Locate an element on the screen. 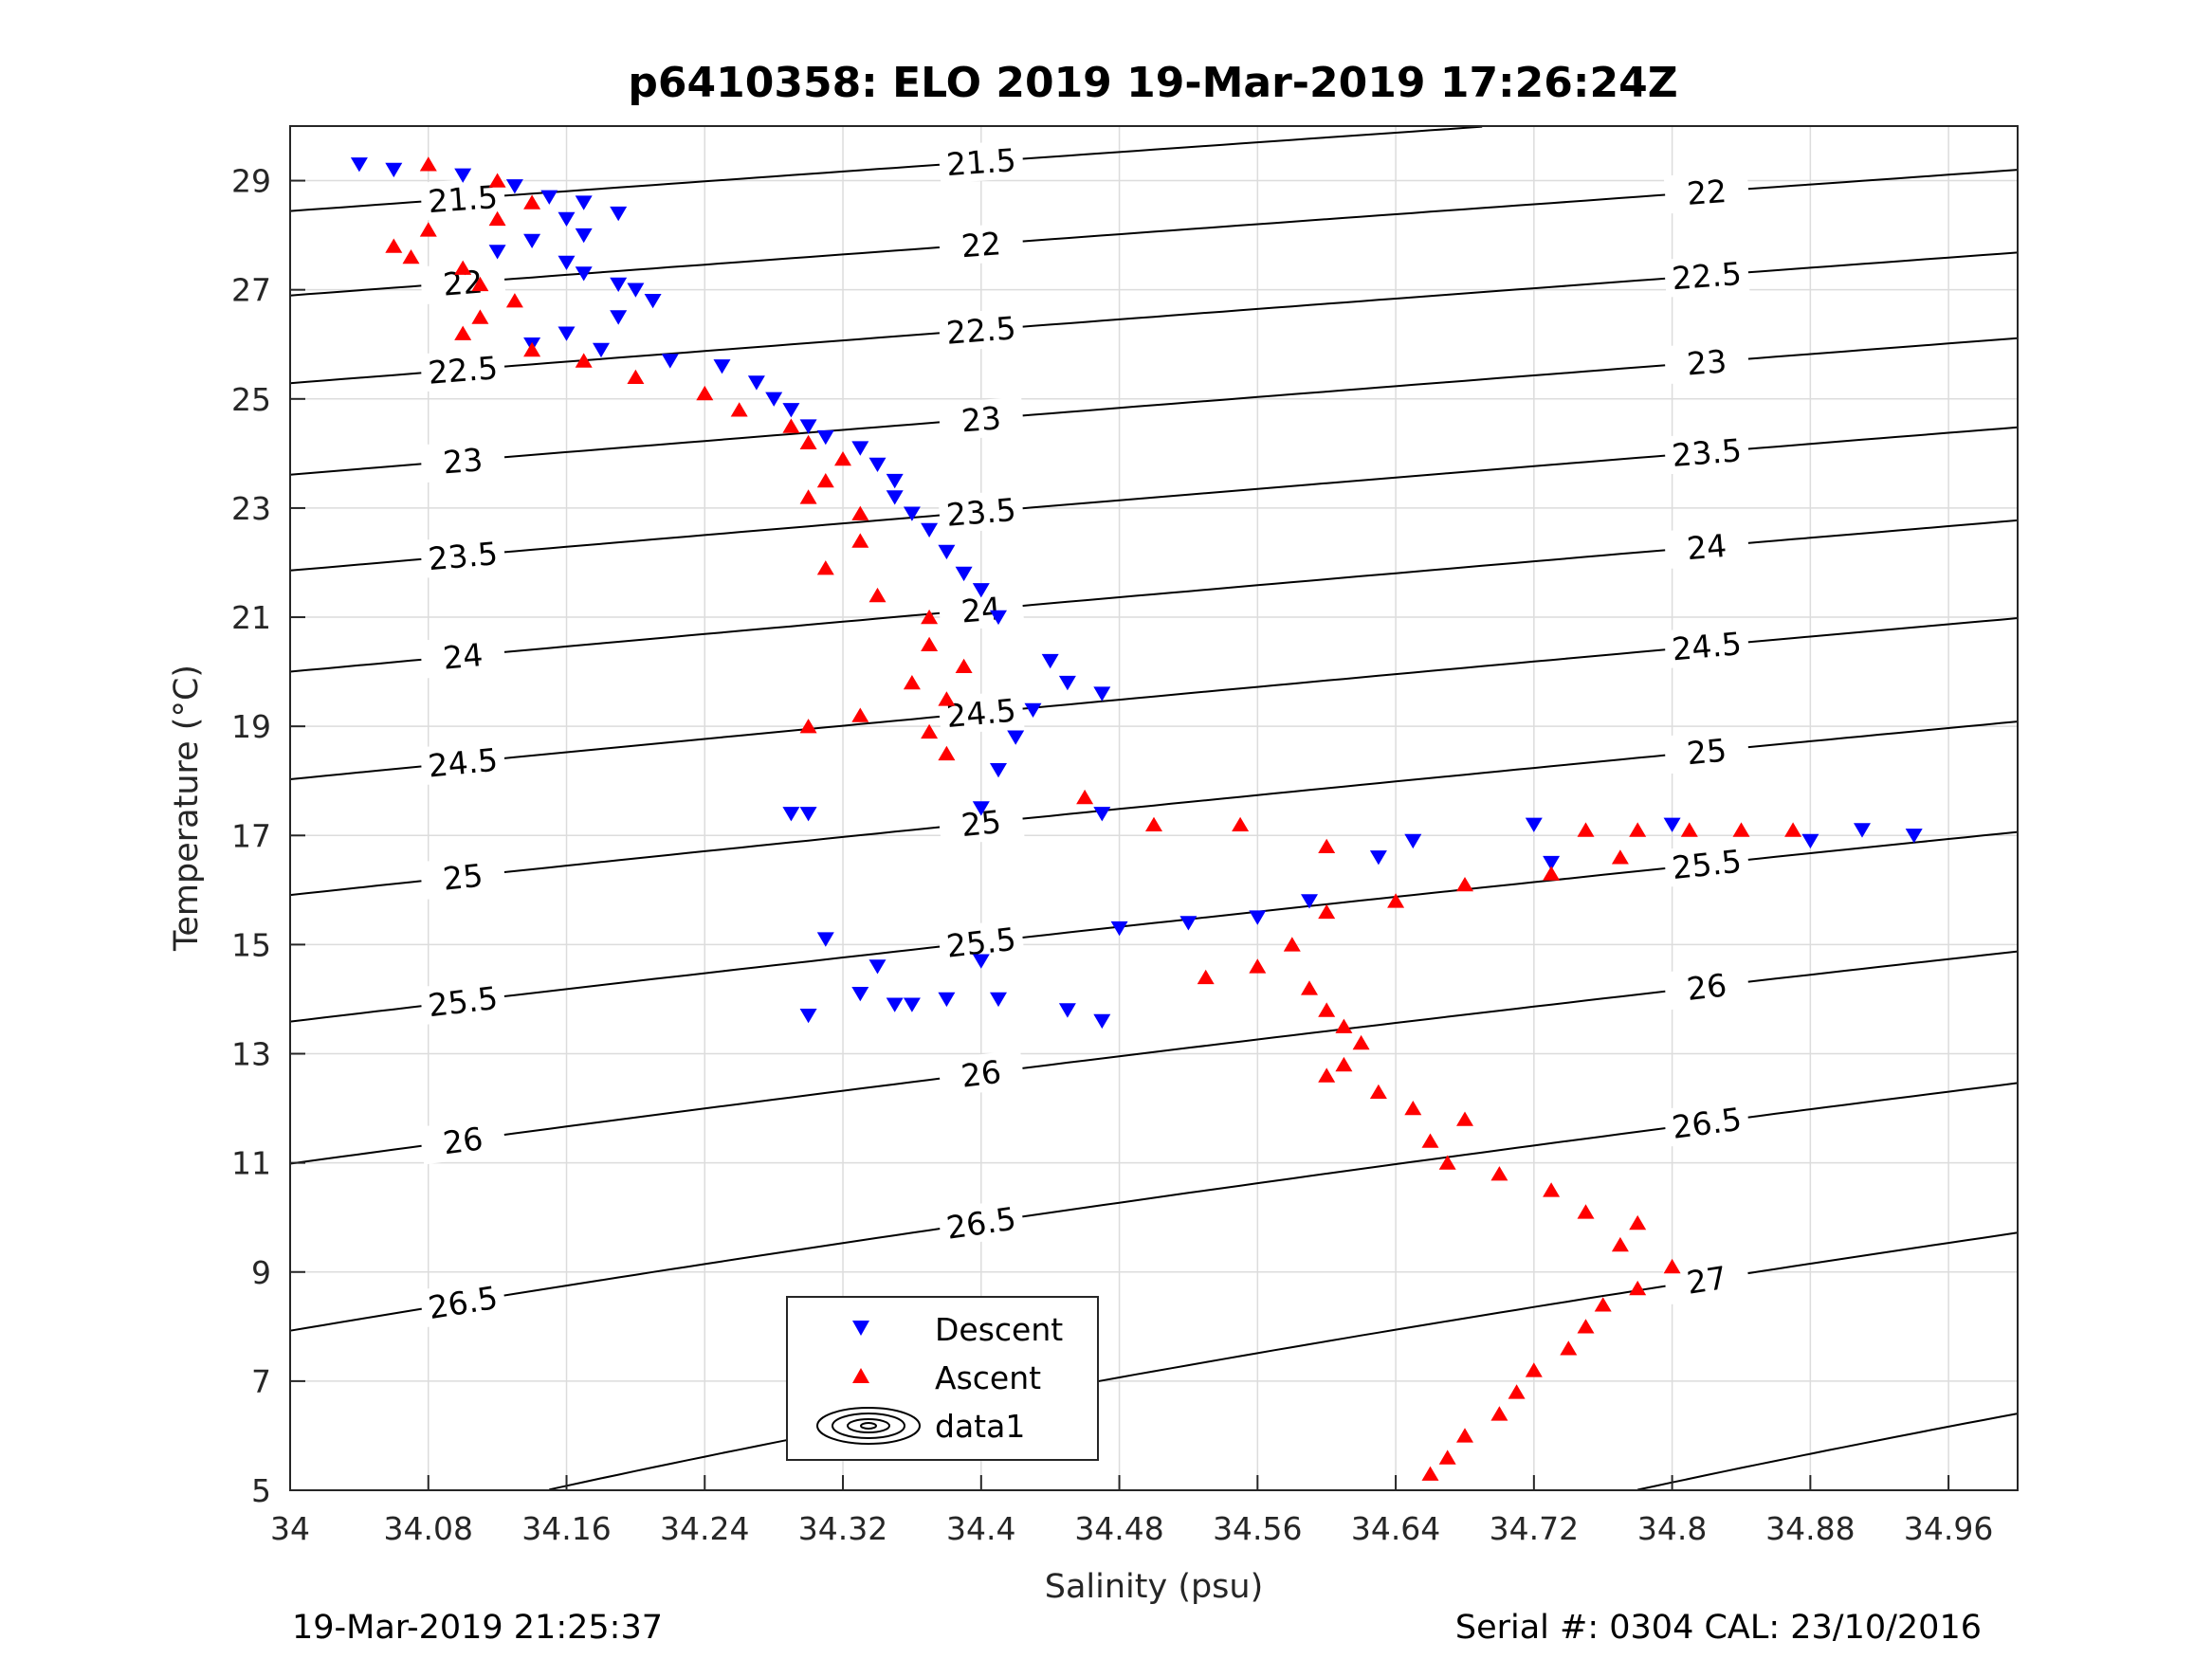 The width and height of the screenshot is (2212, 1659). y-tick-label: 5 is located at coordinates (261, 1490).